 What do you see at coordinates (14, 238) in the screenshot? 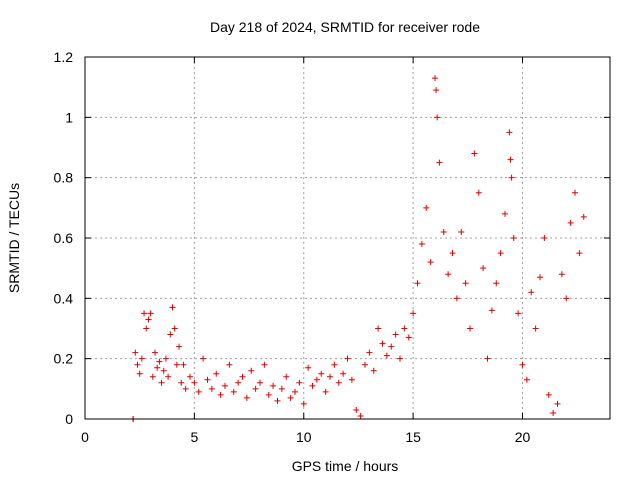
I see `y-axis-label: SRMTID / TECUs` at bounding box center [14, 238].